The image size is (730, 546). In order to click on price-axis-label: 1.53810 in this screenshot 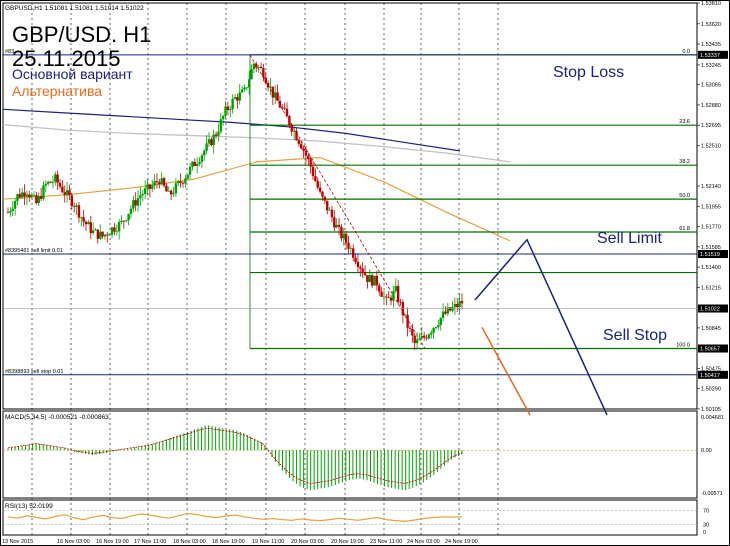, I will do `click(711, 4)`.